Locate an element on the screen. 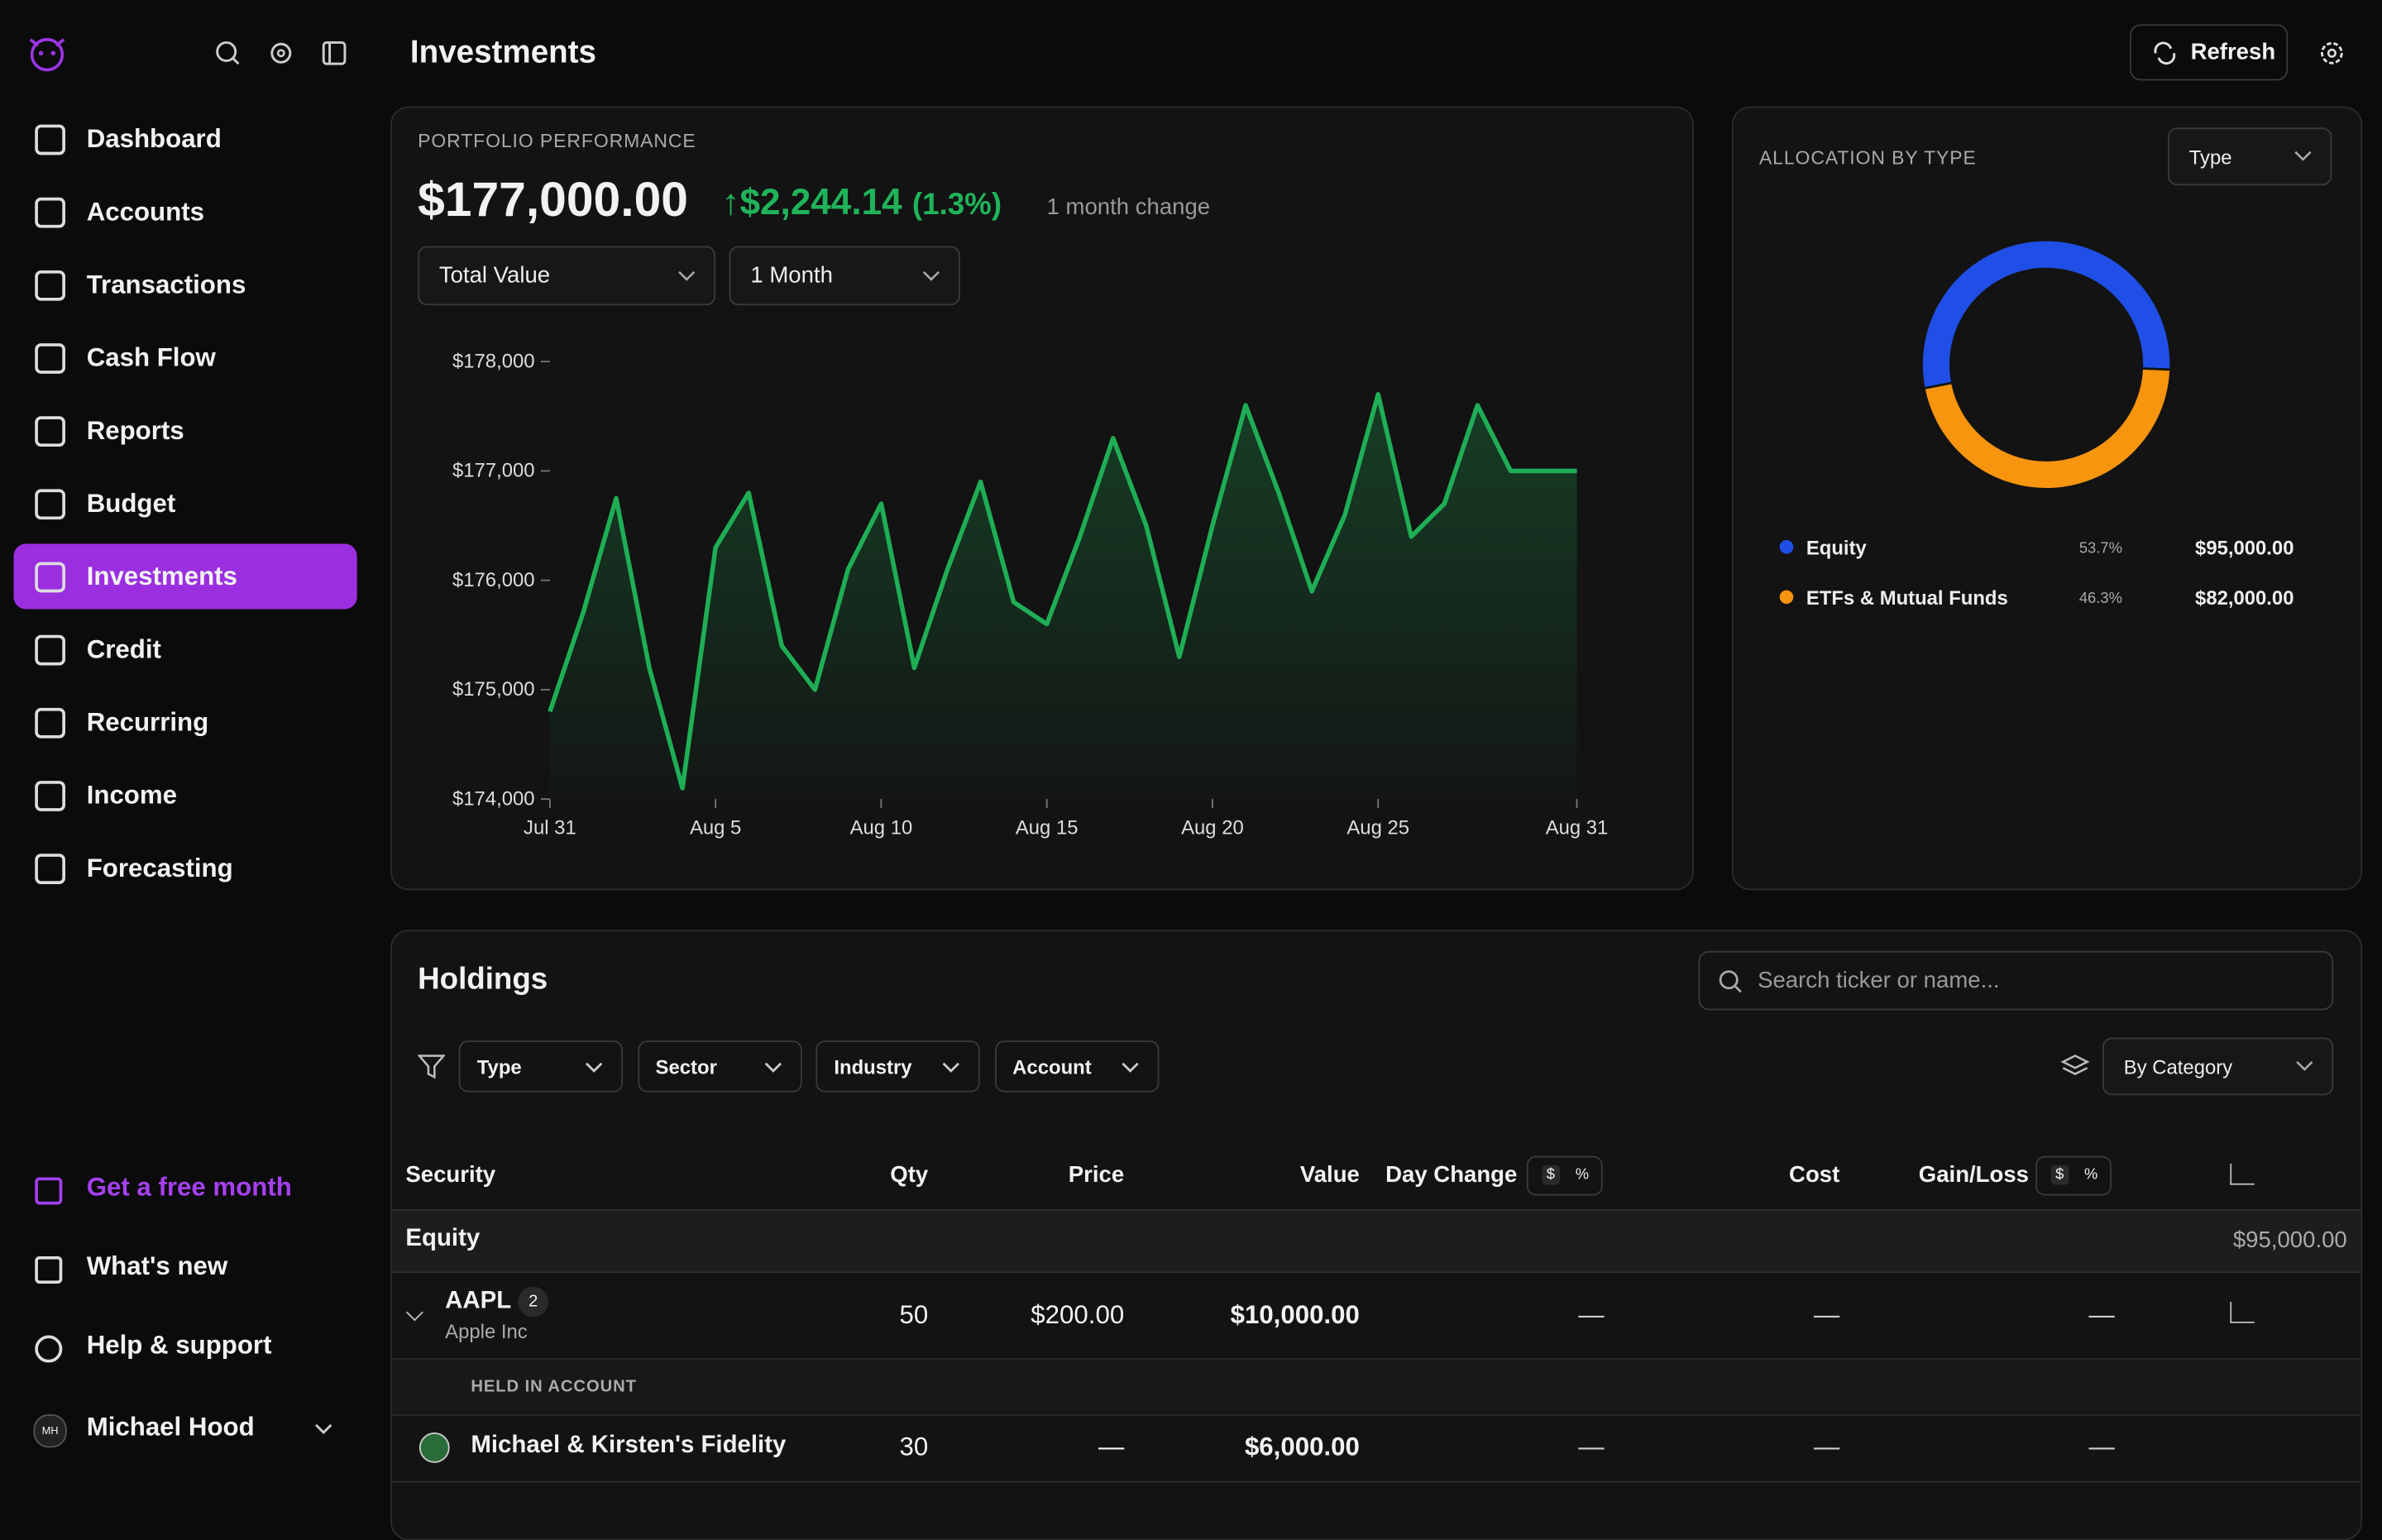 The width and height of the screenshot is (2382, 1540). page-title: Investments is located at coordinates (503, 52).